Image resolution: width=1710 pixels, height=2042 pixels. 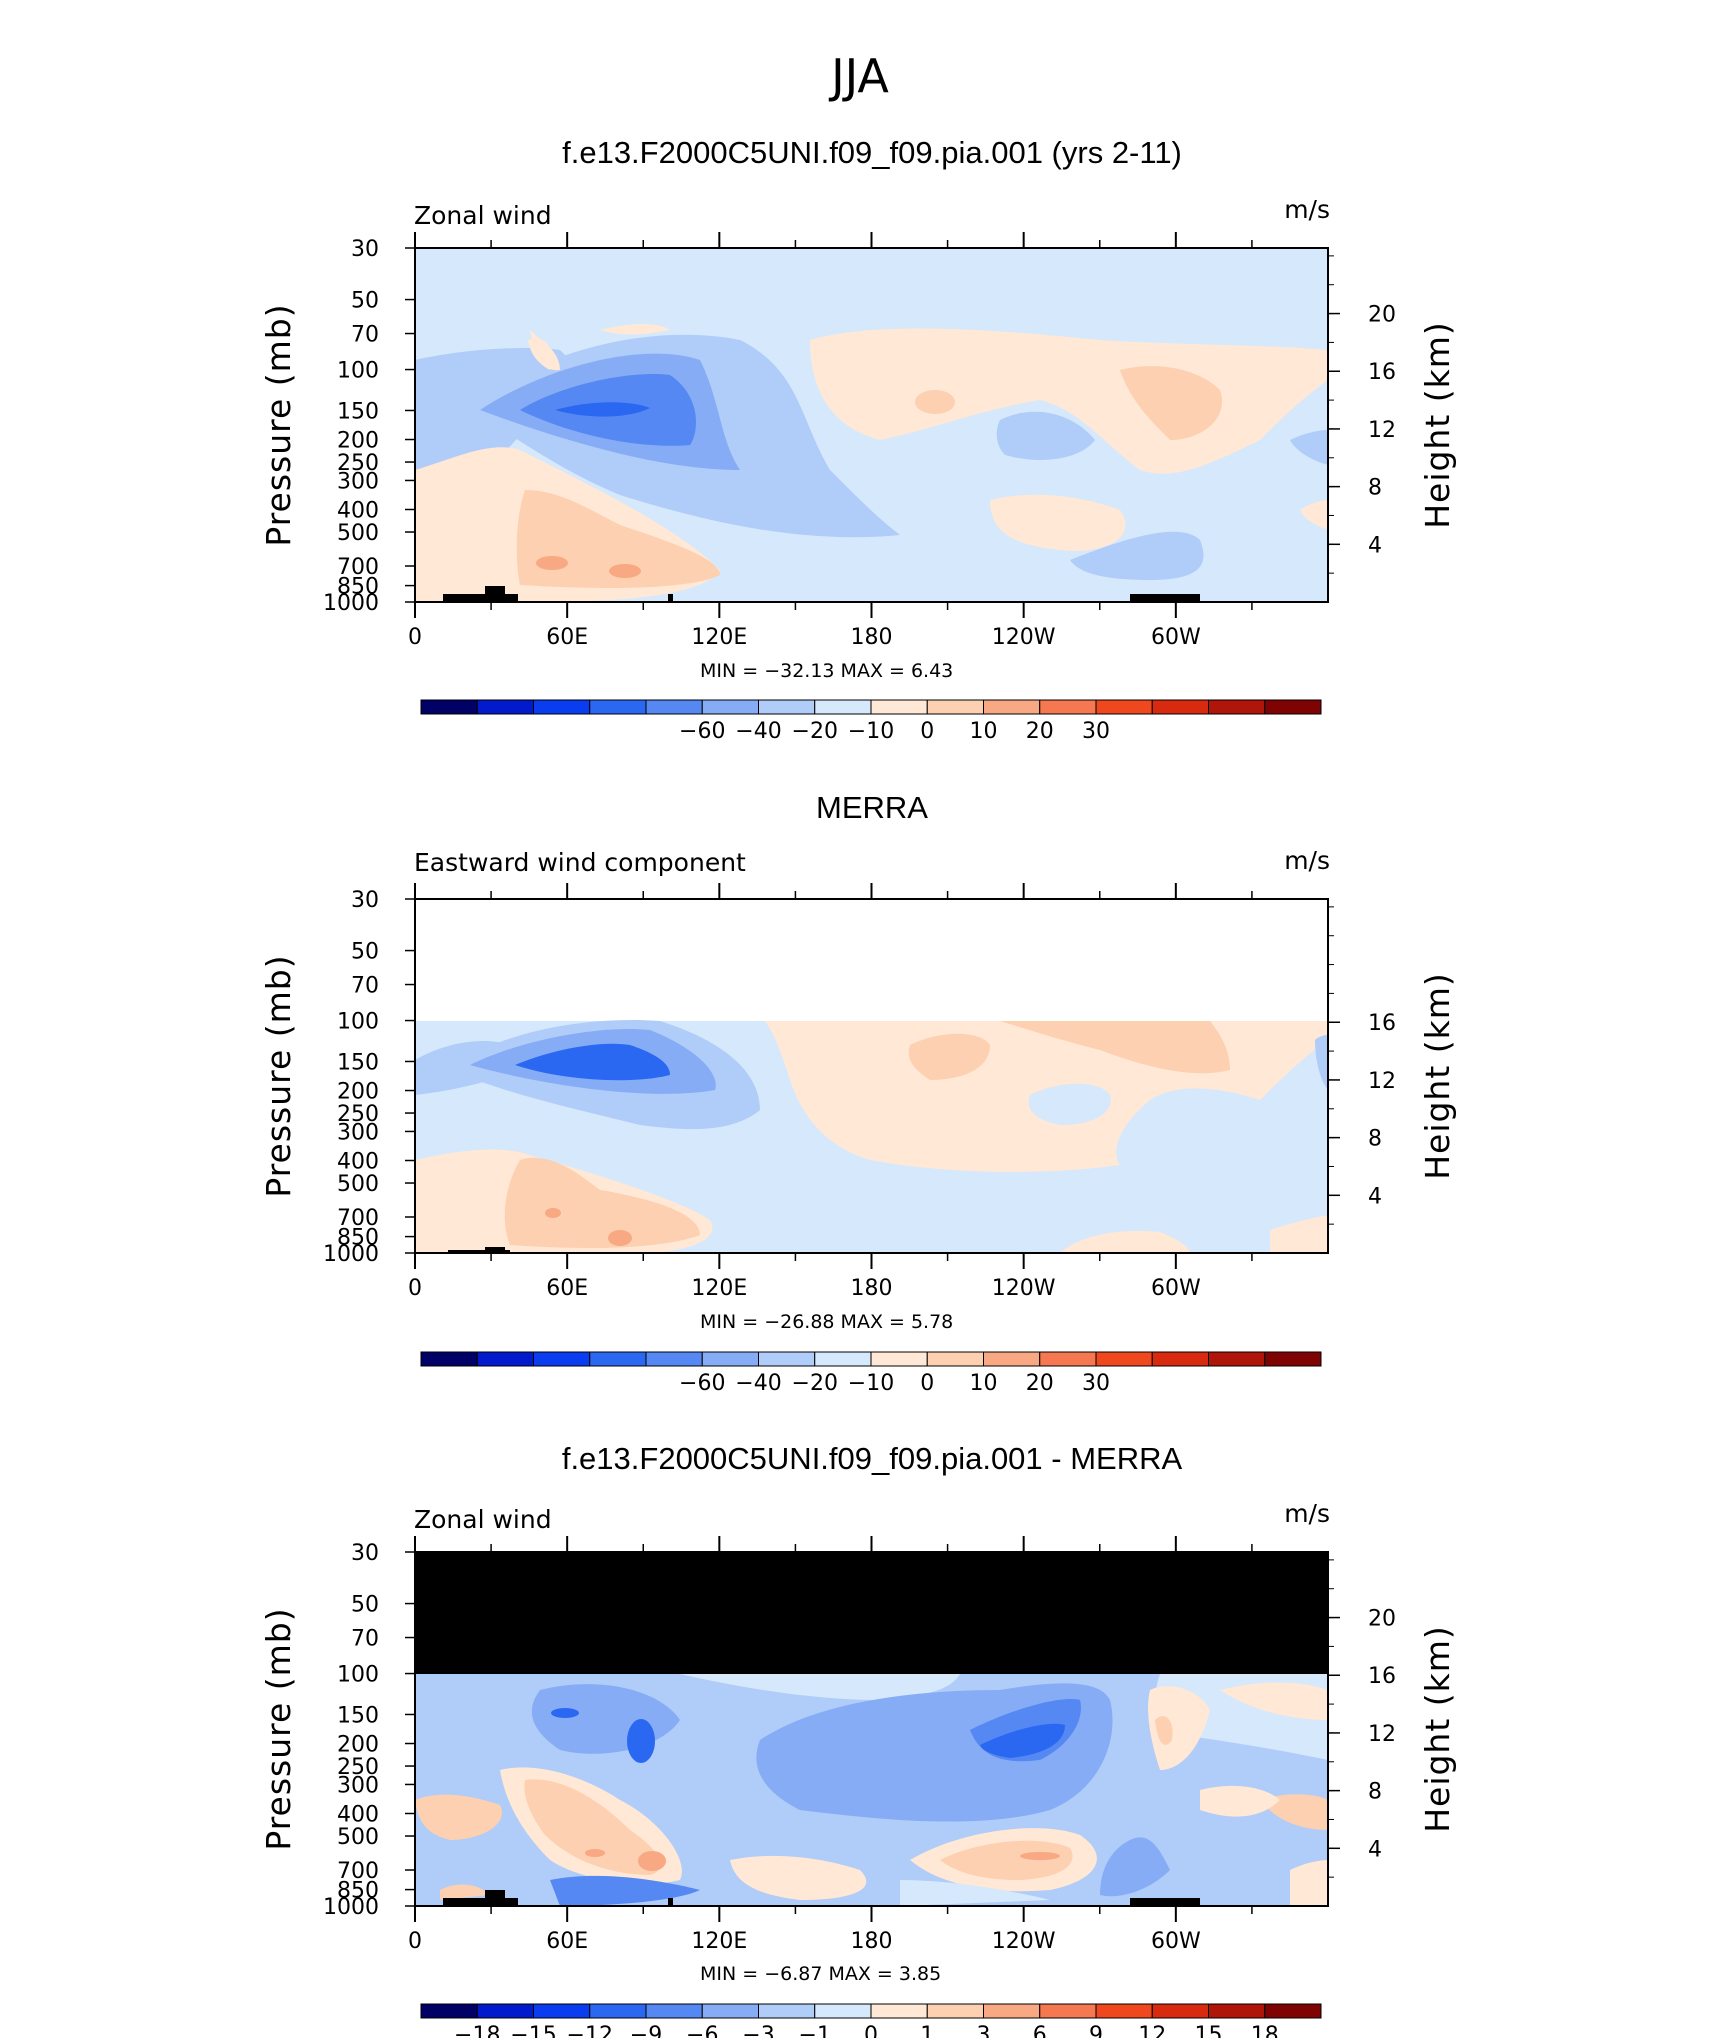 I want to click on y-tick-label: 300, so click(x=358, y=481).